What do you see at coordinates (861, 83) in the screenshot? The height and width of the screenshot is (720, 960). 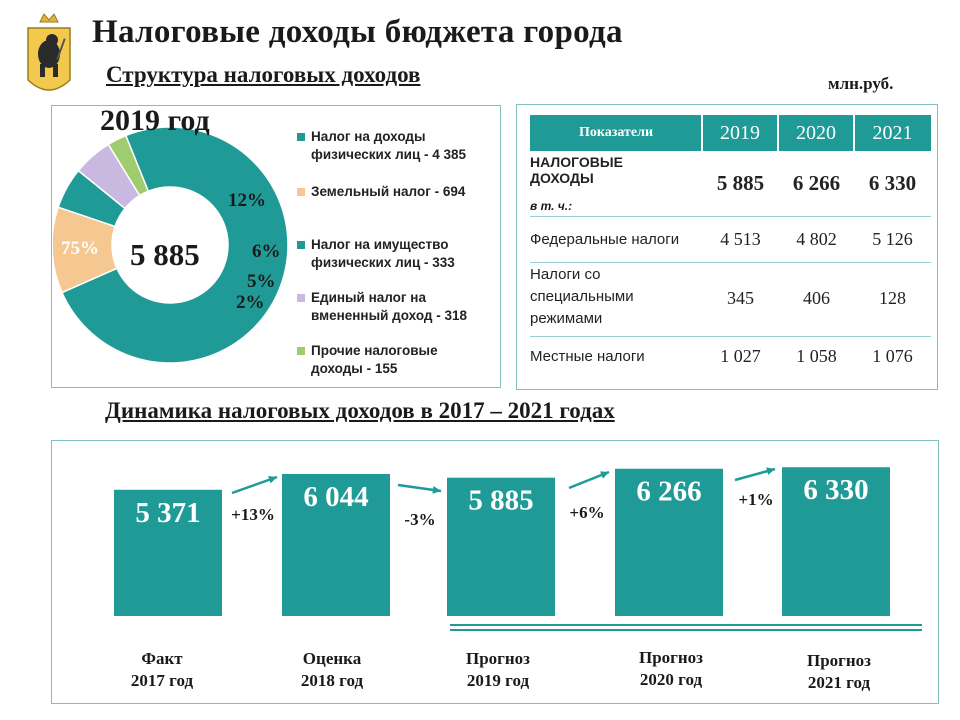 I see `units-label: млн.руб.` at bounding box center [861, 83].